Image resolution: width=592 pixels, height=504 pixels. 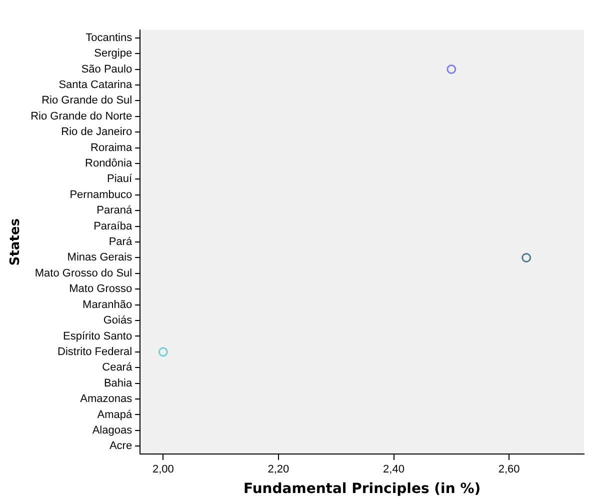 What do you see at coordinates (118, 320) in the screenshot?
I see `y-tick-label: Goiás` at bounding box center [118, 320].